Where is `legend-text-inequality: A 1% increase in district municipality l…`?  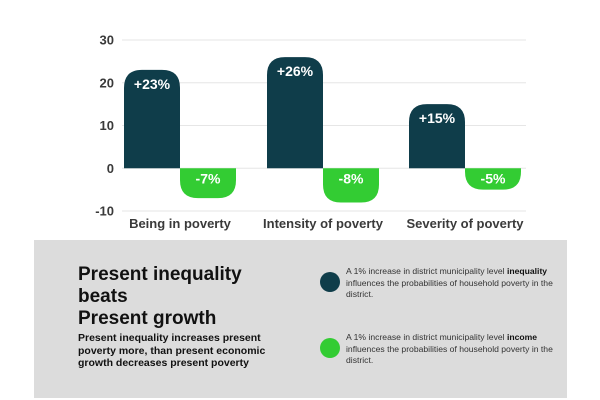 legend-text-inequality: A 1% increase in district municipality l… is located at coordinates (455, 283).